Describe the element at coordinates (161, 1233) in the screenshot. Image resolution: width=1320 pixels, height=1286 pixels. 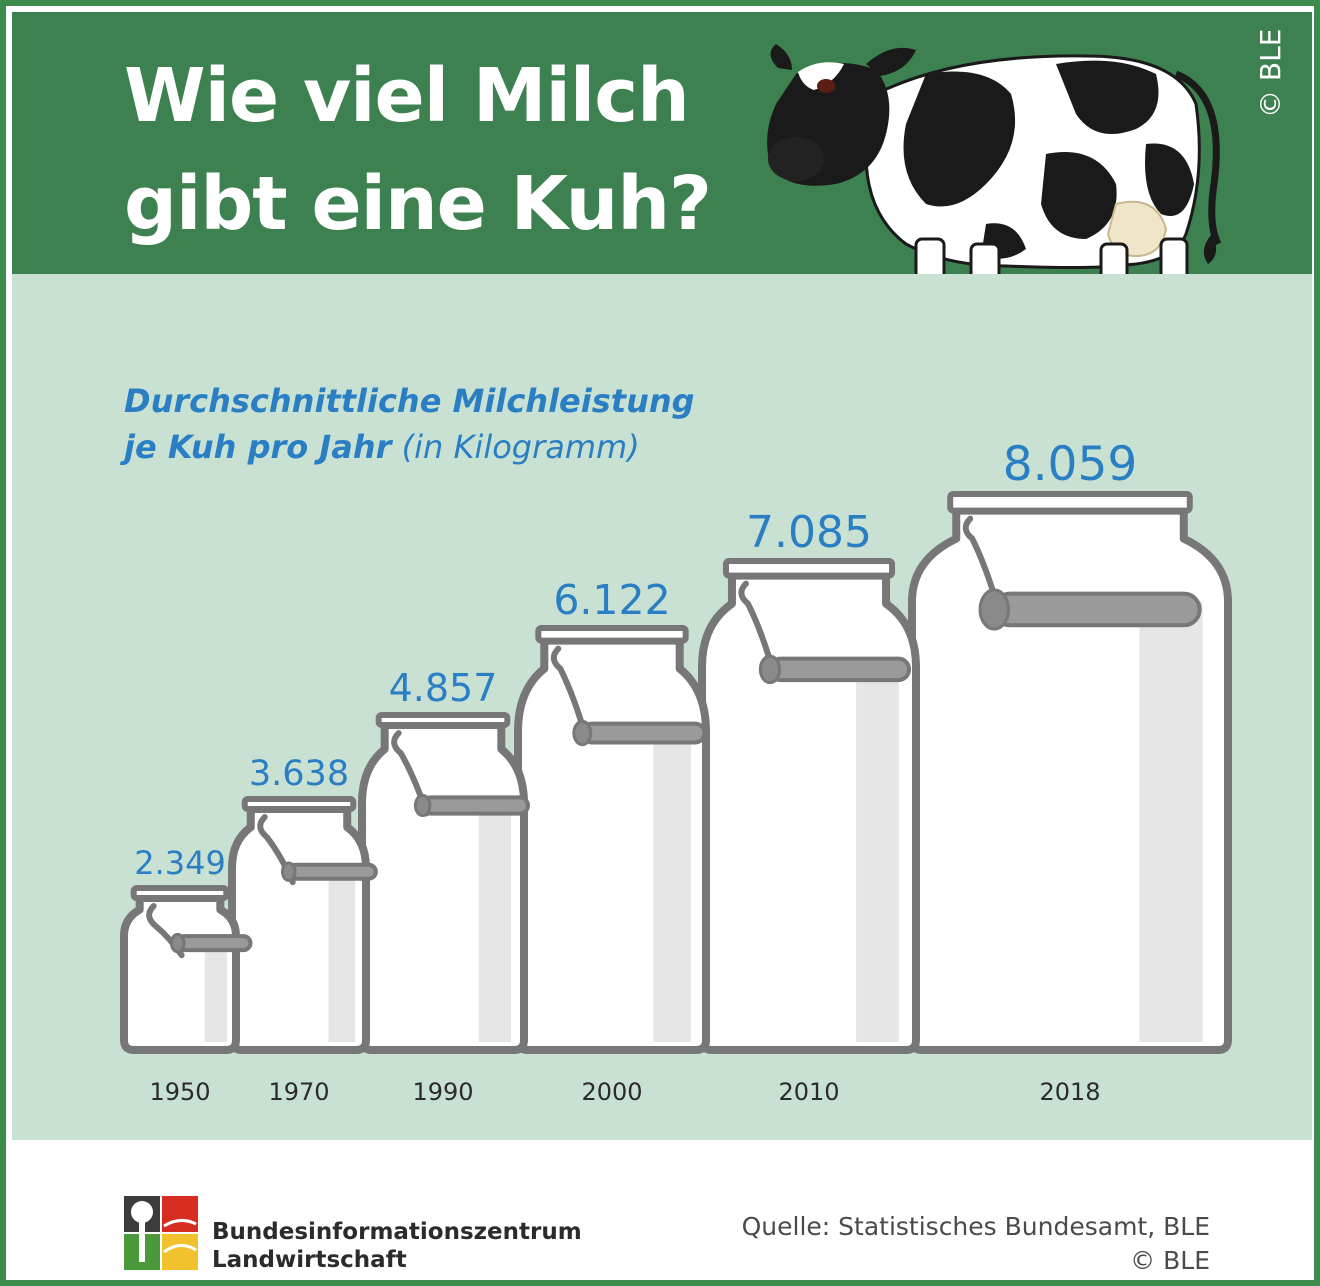
I see `ble-logo-icon` at that location.